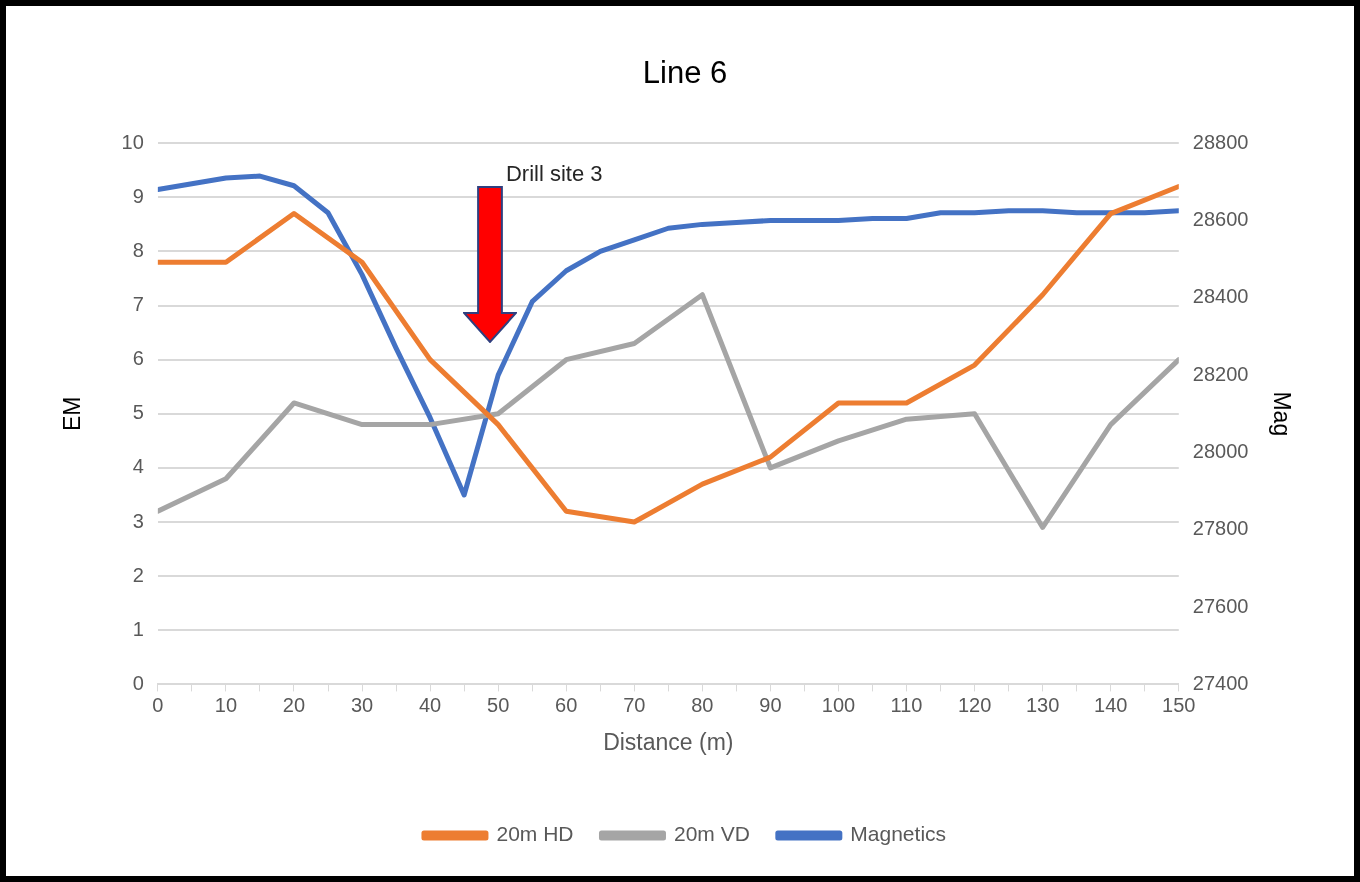 Image resolution: width=1360 pixels, height=882 pixels. I want to click on x-tick-label: 110, so click(906, 704).